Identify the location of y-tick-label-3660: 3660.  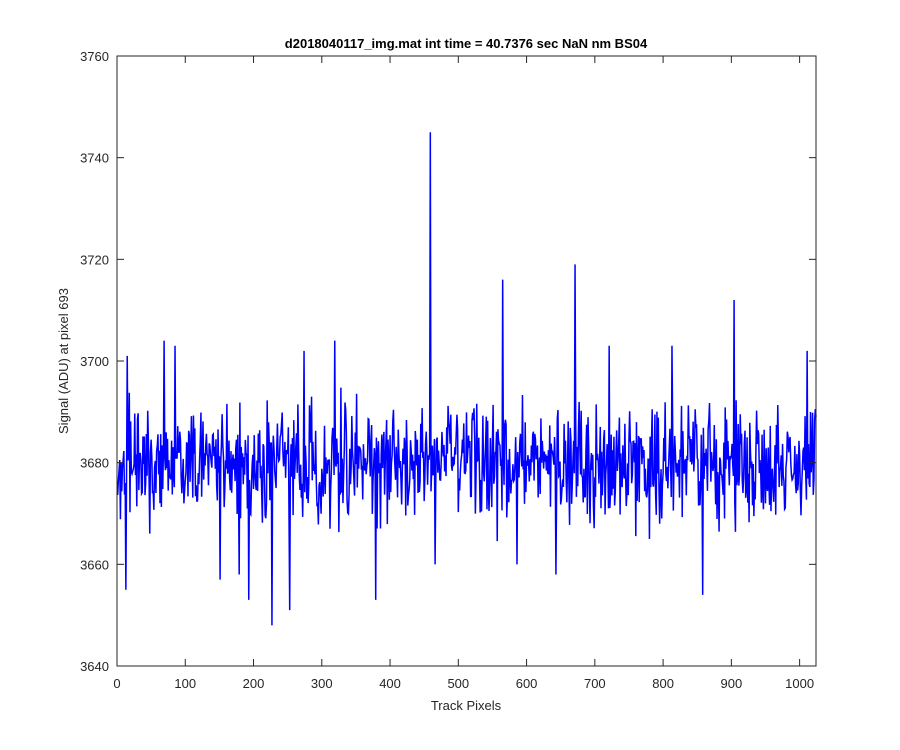
(94, 564).